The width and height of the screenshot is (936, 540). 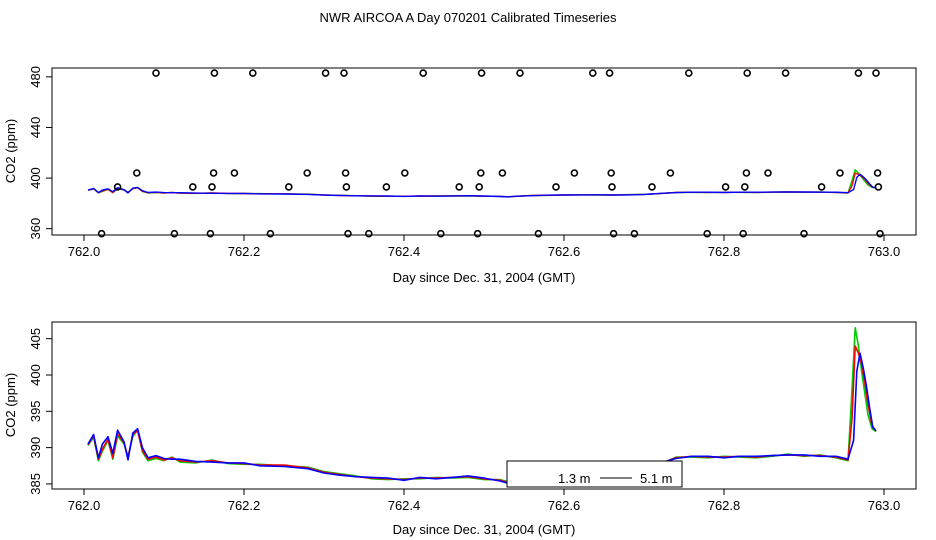 What do you see at coordinates (35, 229) in the screenshot?
I see `top-y-tick-label: 360` at bounding box center [35, 229].